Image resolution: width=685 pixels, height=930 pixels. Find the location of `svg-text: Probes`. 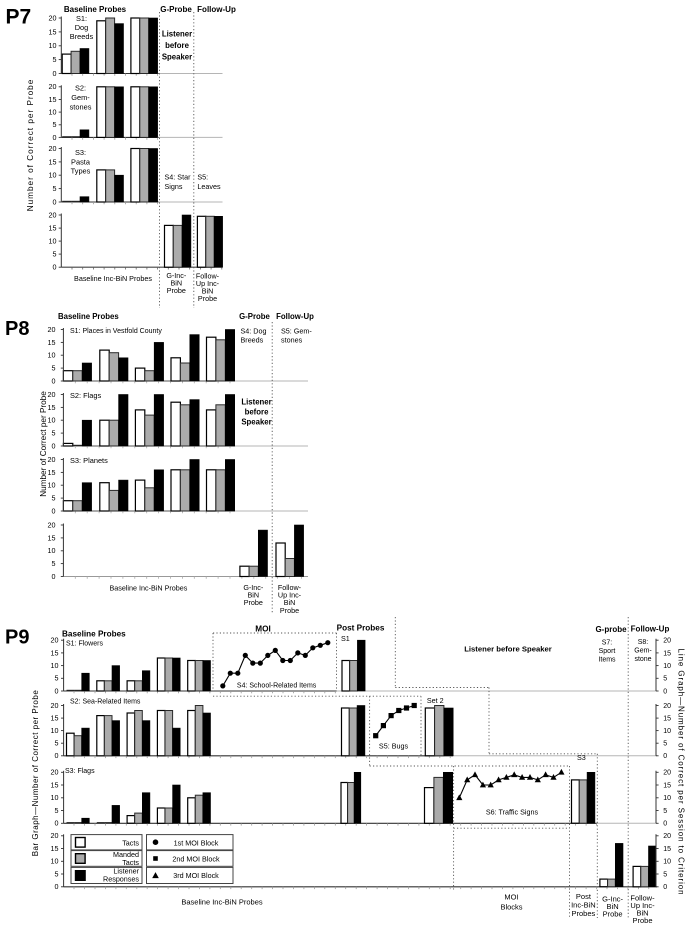

svg-text: Probes is located at coordinates (584, 913).